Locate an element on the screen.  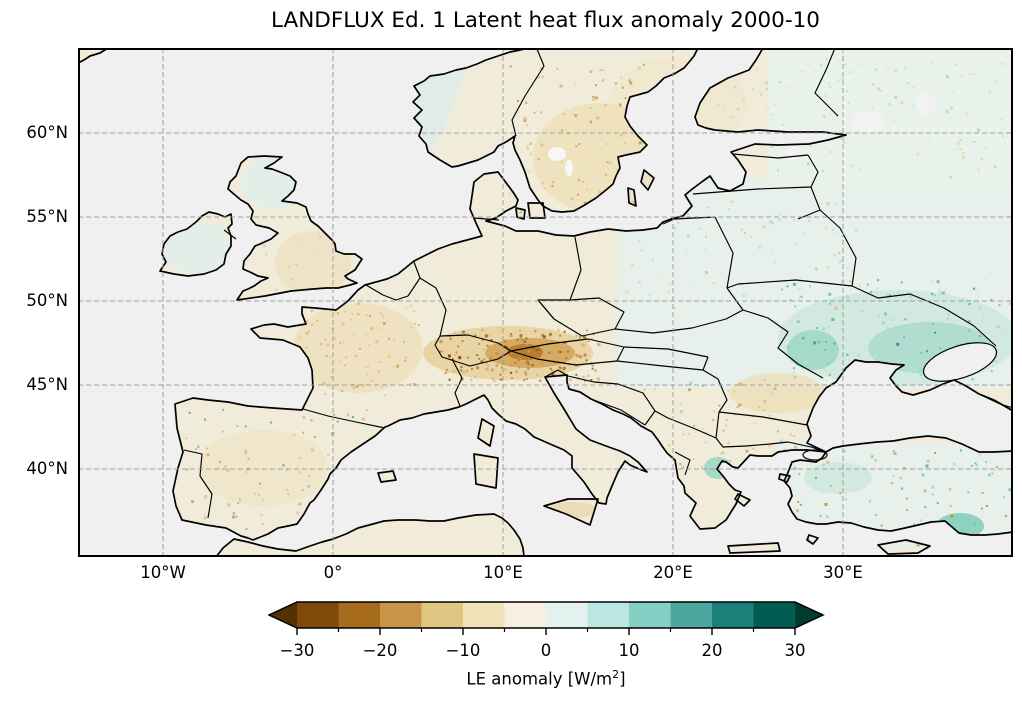
cb-tick-n20: −20 is located at coordinates (380, 650).